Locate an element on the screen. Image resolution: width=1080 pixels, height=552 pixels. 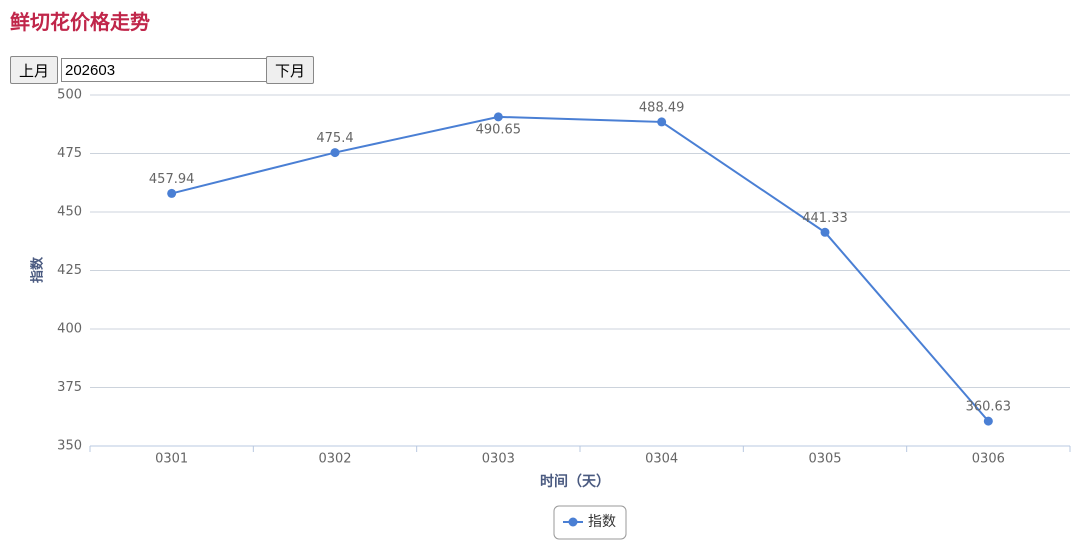
legend-box is located at coordinates (590, 522).